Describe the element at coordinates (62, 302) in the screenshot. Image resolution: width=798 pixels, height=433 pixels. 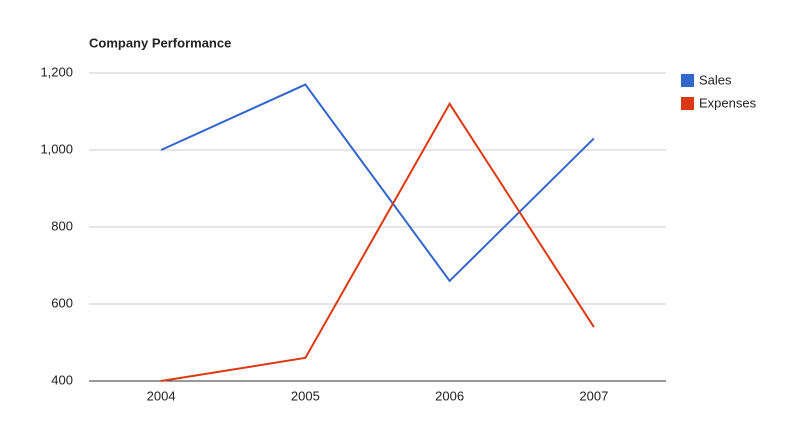
I see `y-tick-label: 600` at that location.